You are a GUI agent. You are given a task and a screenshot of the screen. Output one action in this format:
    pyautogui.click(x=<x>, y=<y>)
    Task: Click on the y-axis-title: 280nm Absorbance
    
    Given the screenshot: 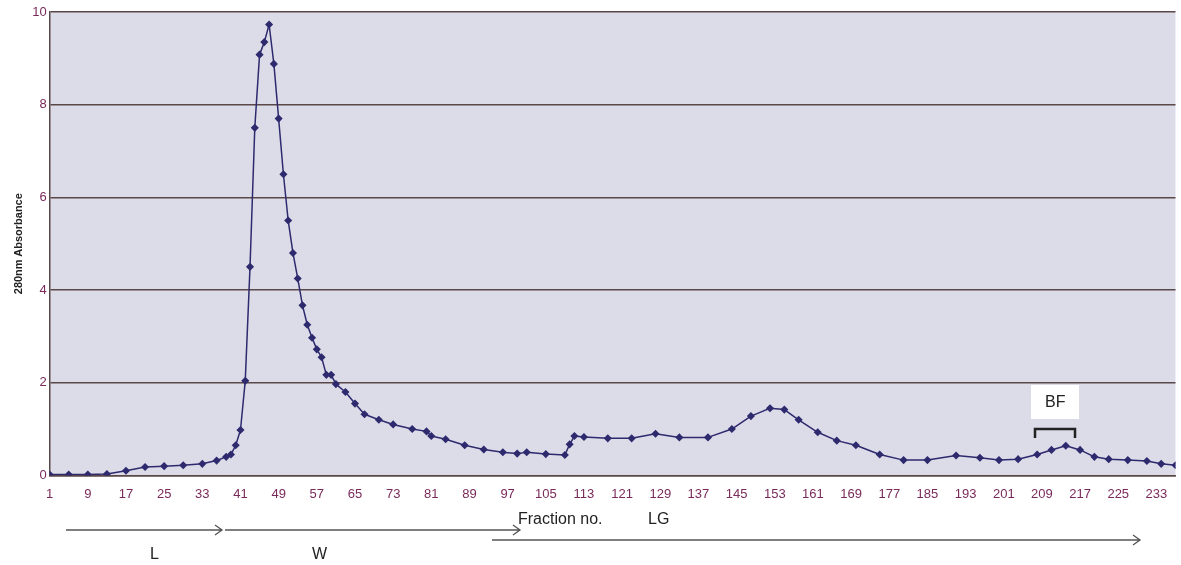 What is the action you would take?
    pyautogui.click(x=17, y=244)
    